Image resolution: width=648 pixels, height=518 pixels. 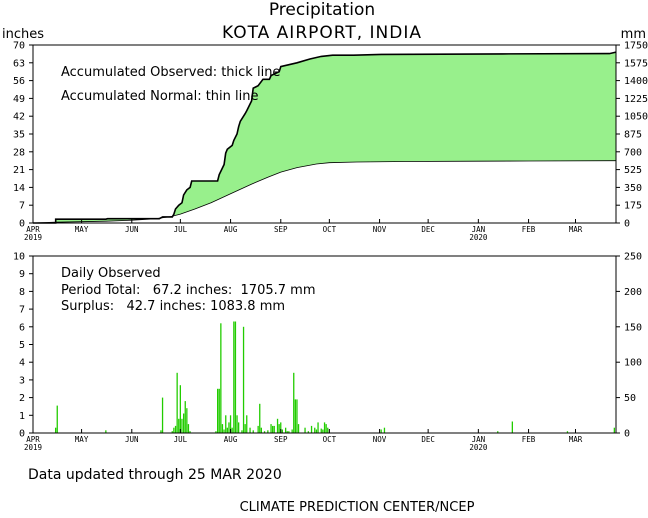 I want to click on bottom-right-tick-label: 200, so click(x=633, y=292).